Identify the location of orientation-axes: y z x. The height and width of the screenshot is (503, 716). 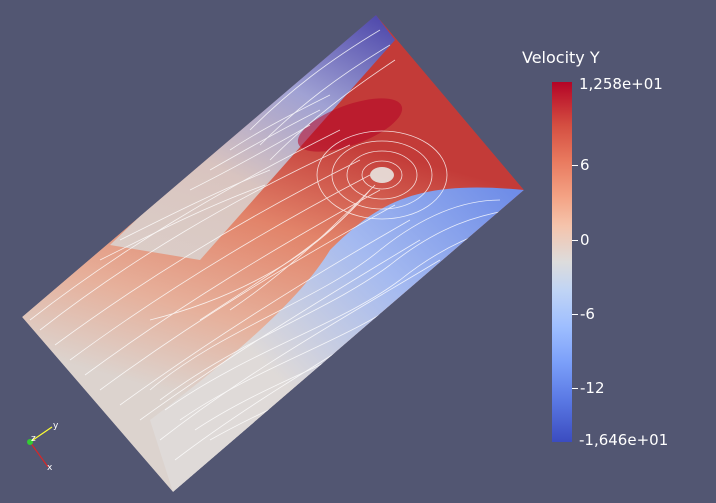
(43, 447).